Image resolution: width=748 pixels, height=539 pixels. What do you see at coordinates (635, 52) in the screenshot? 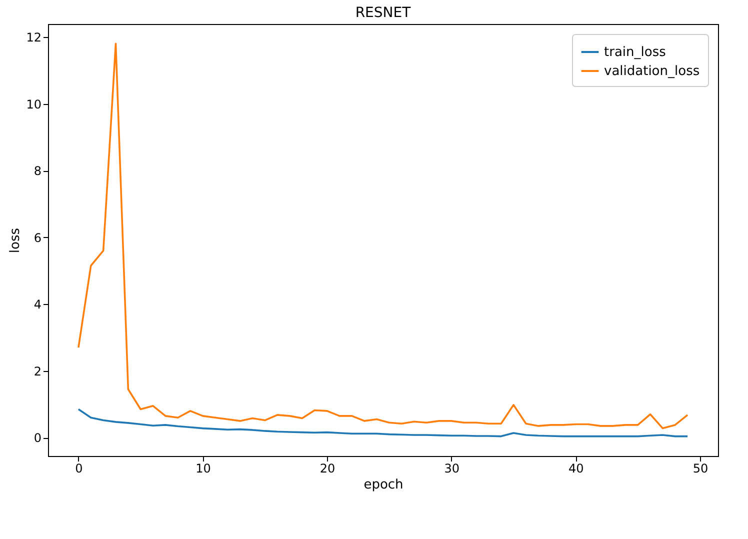
I see `legend-label: train_loss` at bounding box center [635, 52].